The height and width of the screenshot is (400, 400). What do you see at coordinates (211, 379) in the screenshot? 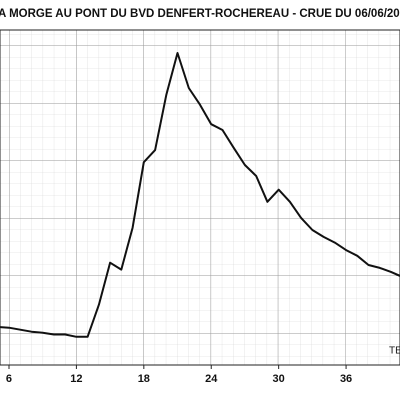
I see `x-tick-label: 24` at bounding box center [211, 379].